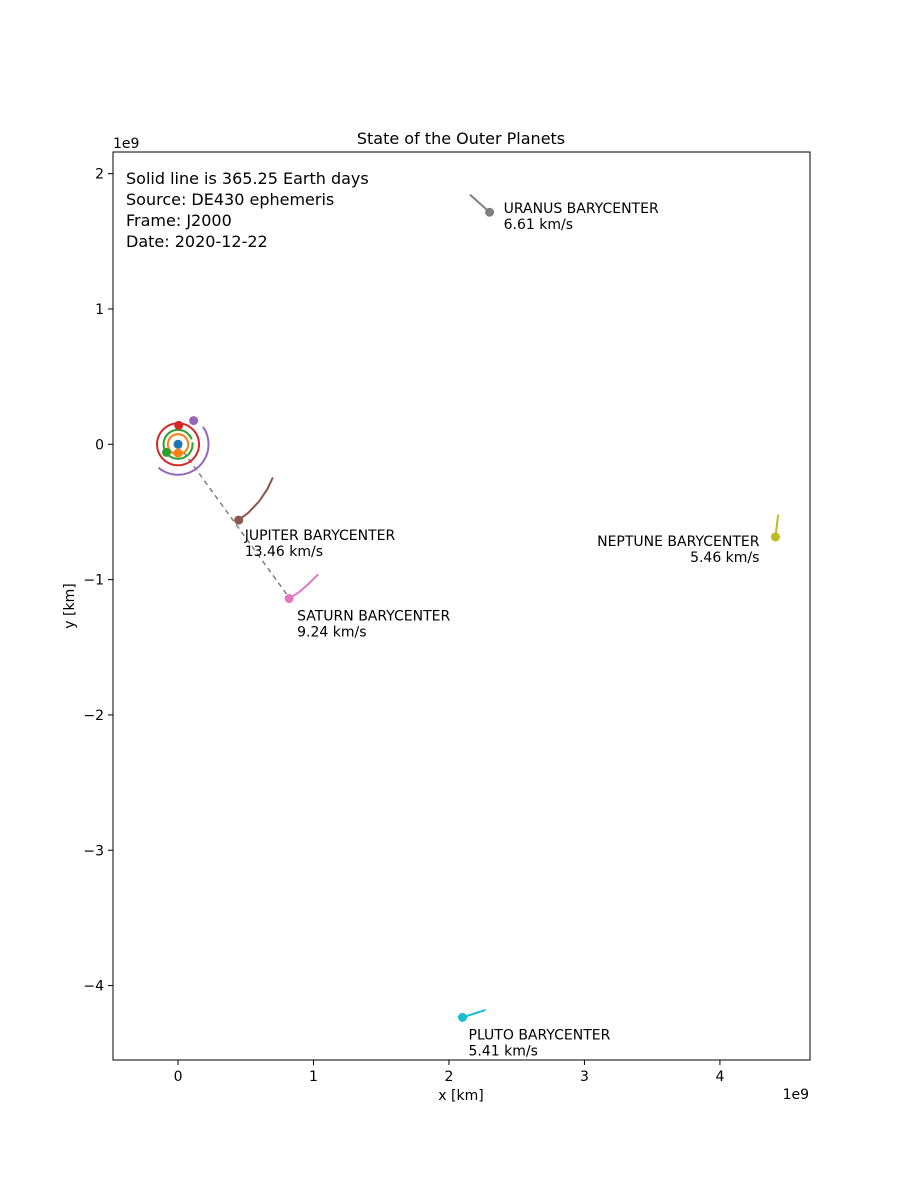 The image size is (900, 1200). I want to click on planet-speed-label-2: 6.61 km/s, so click(538, 225).